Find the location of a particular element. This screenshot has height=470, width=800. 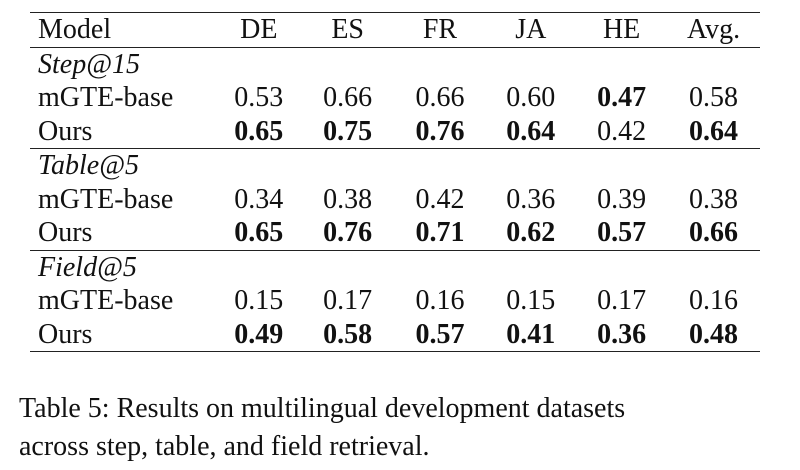

table-header-row: Model DE ES FR JA HE Avg. is located at coordinates (395, 30).